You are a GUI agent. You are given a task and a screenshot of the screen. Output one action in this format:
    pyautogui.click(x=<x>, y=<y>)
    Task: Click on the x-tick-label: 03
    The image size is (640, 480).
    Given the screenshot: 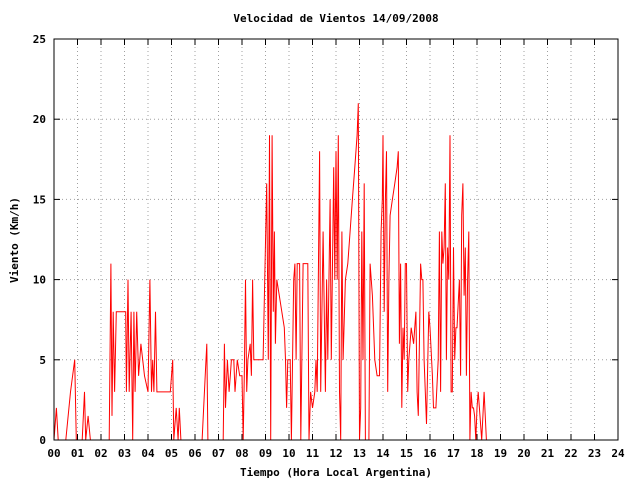 What is the action you would take?
    pyautogui.click(x=124, y=453)
    